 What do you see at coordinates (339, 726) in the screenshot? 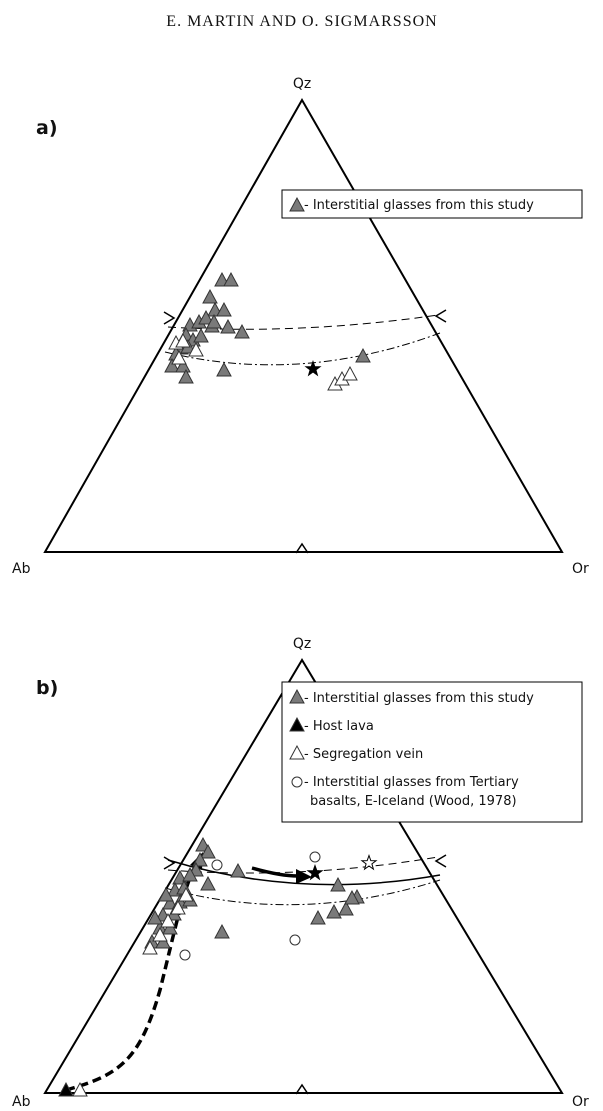
I see `legend-entry: - Host lava` at bounding box center [339, 726].